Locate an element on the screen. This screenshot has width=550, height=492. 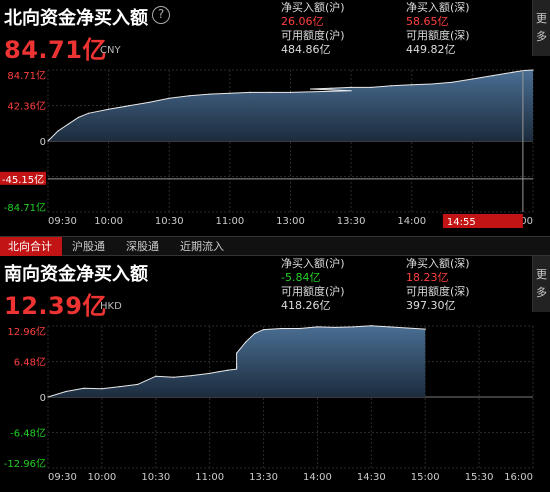
sh-quota-value: 484.86亿 is located at coordinates (306, 49).